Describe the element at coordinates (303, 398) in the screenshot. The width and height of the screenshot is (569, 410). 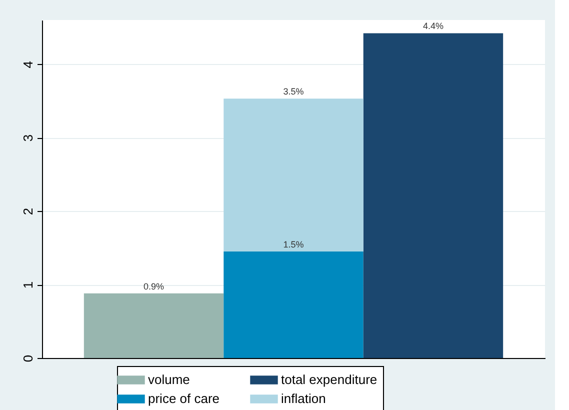
I see `legend-label: inflation` at that location.